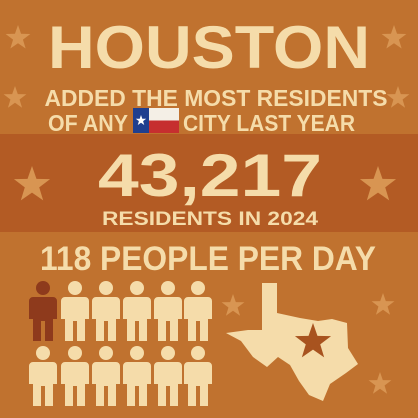  What do you see at coordinates (88, 123) in the screenshot?
I see `subtitle-line: OF ANY` at bounding box center [88, 123].